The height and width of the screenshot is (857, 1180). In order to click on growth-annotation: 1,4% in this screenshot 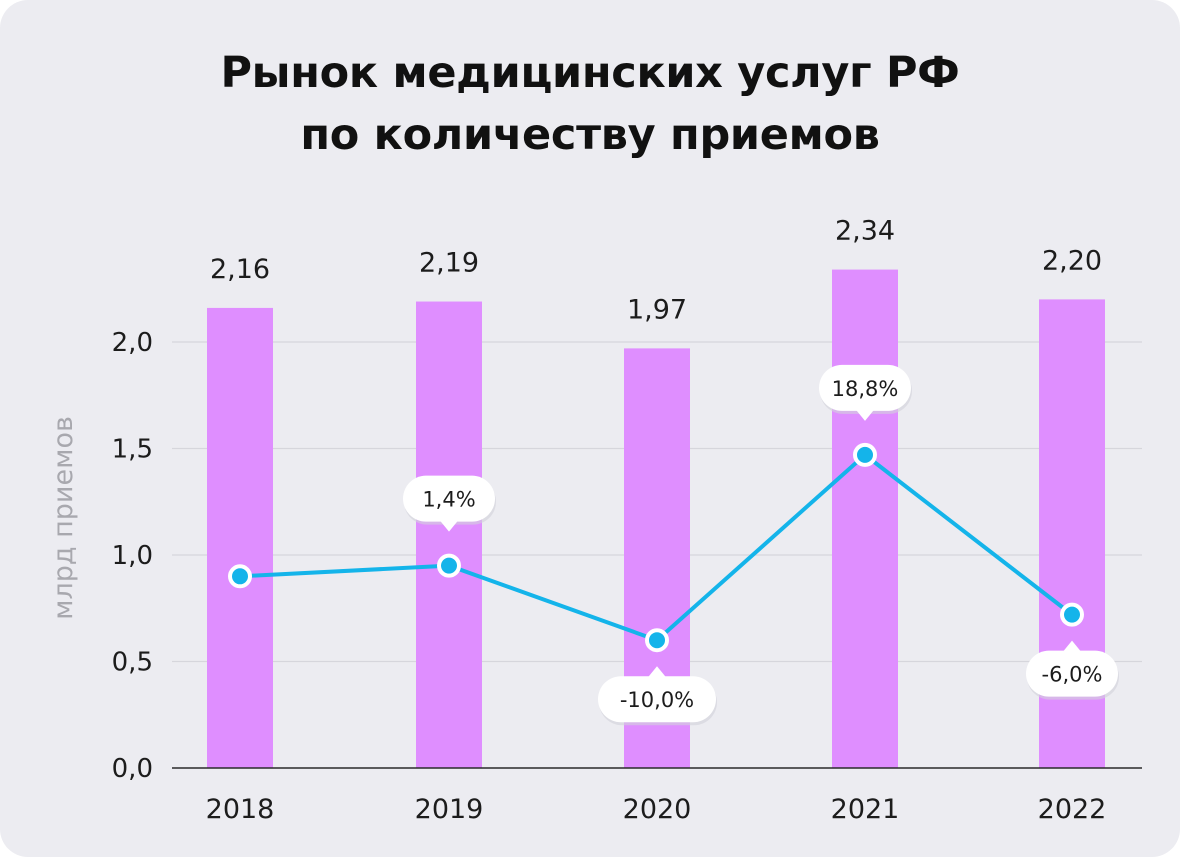, I will do `click(449, 503)`.